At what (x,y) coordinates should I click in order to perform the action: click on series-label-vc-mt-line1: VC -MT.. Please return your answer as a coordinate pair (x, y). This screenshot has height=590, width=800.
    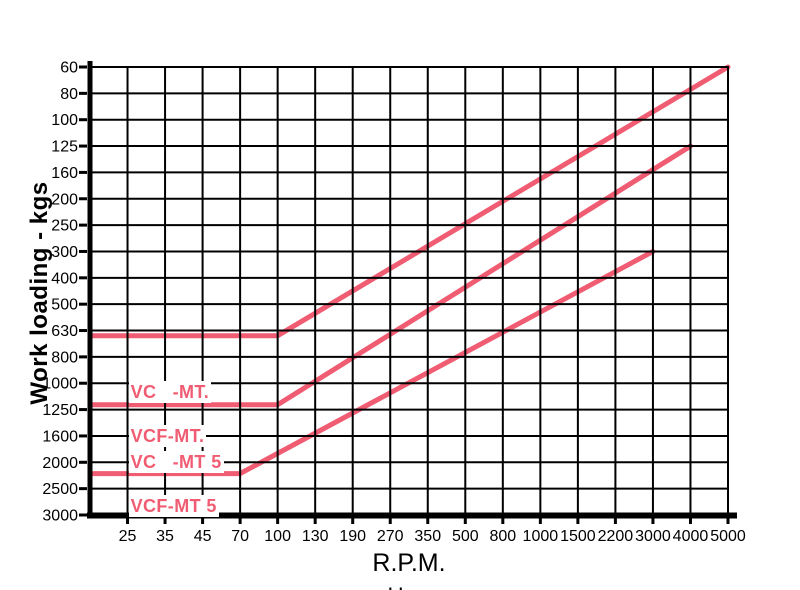
    Looking at the image, I should click on (170, 392).